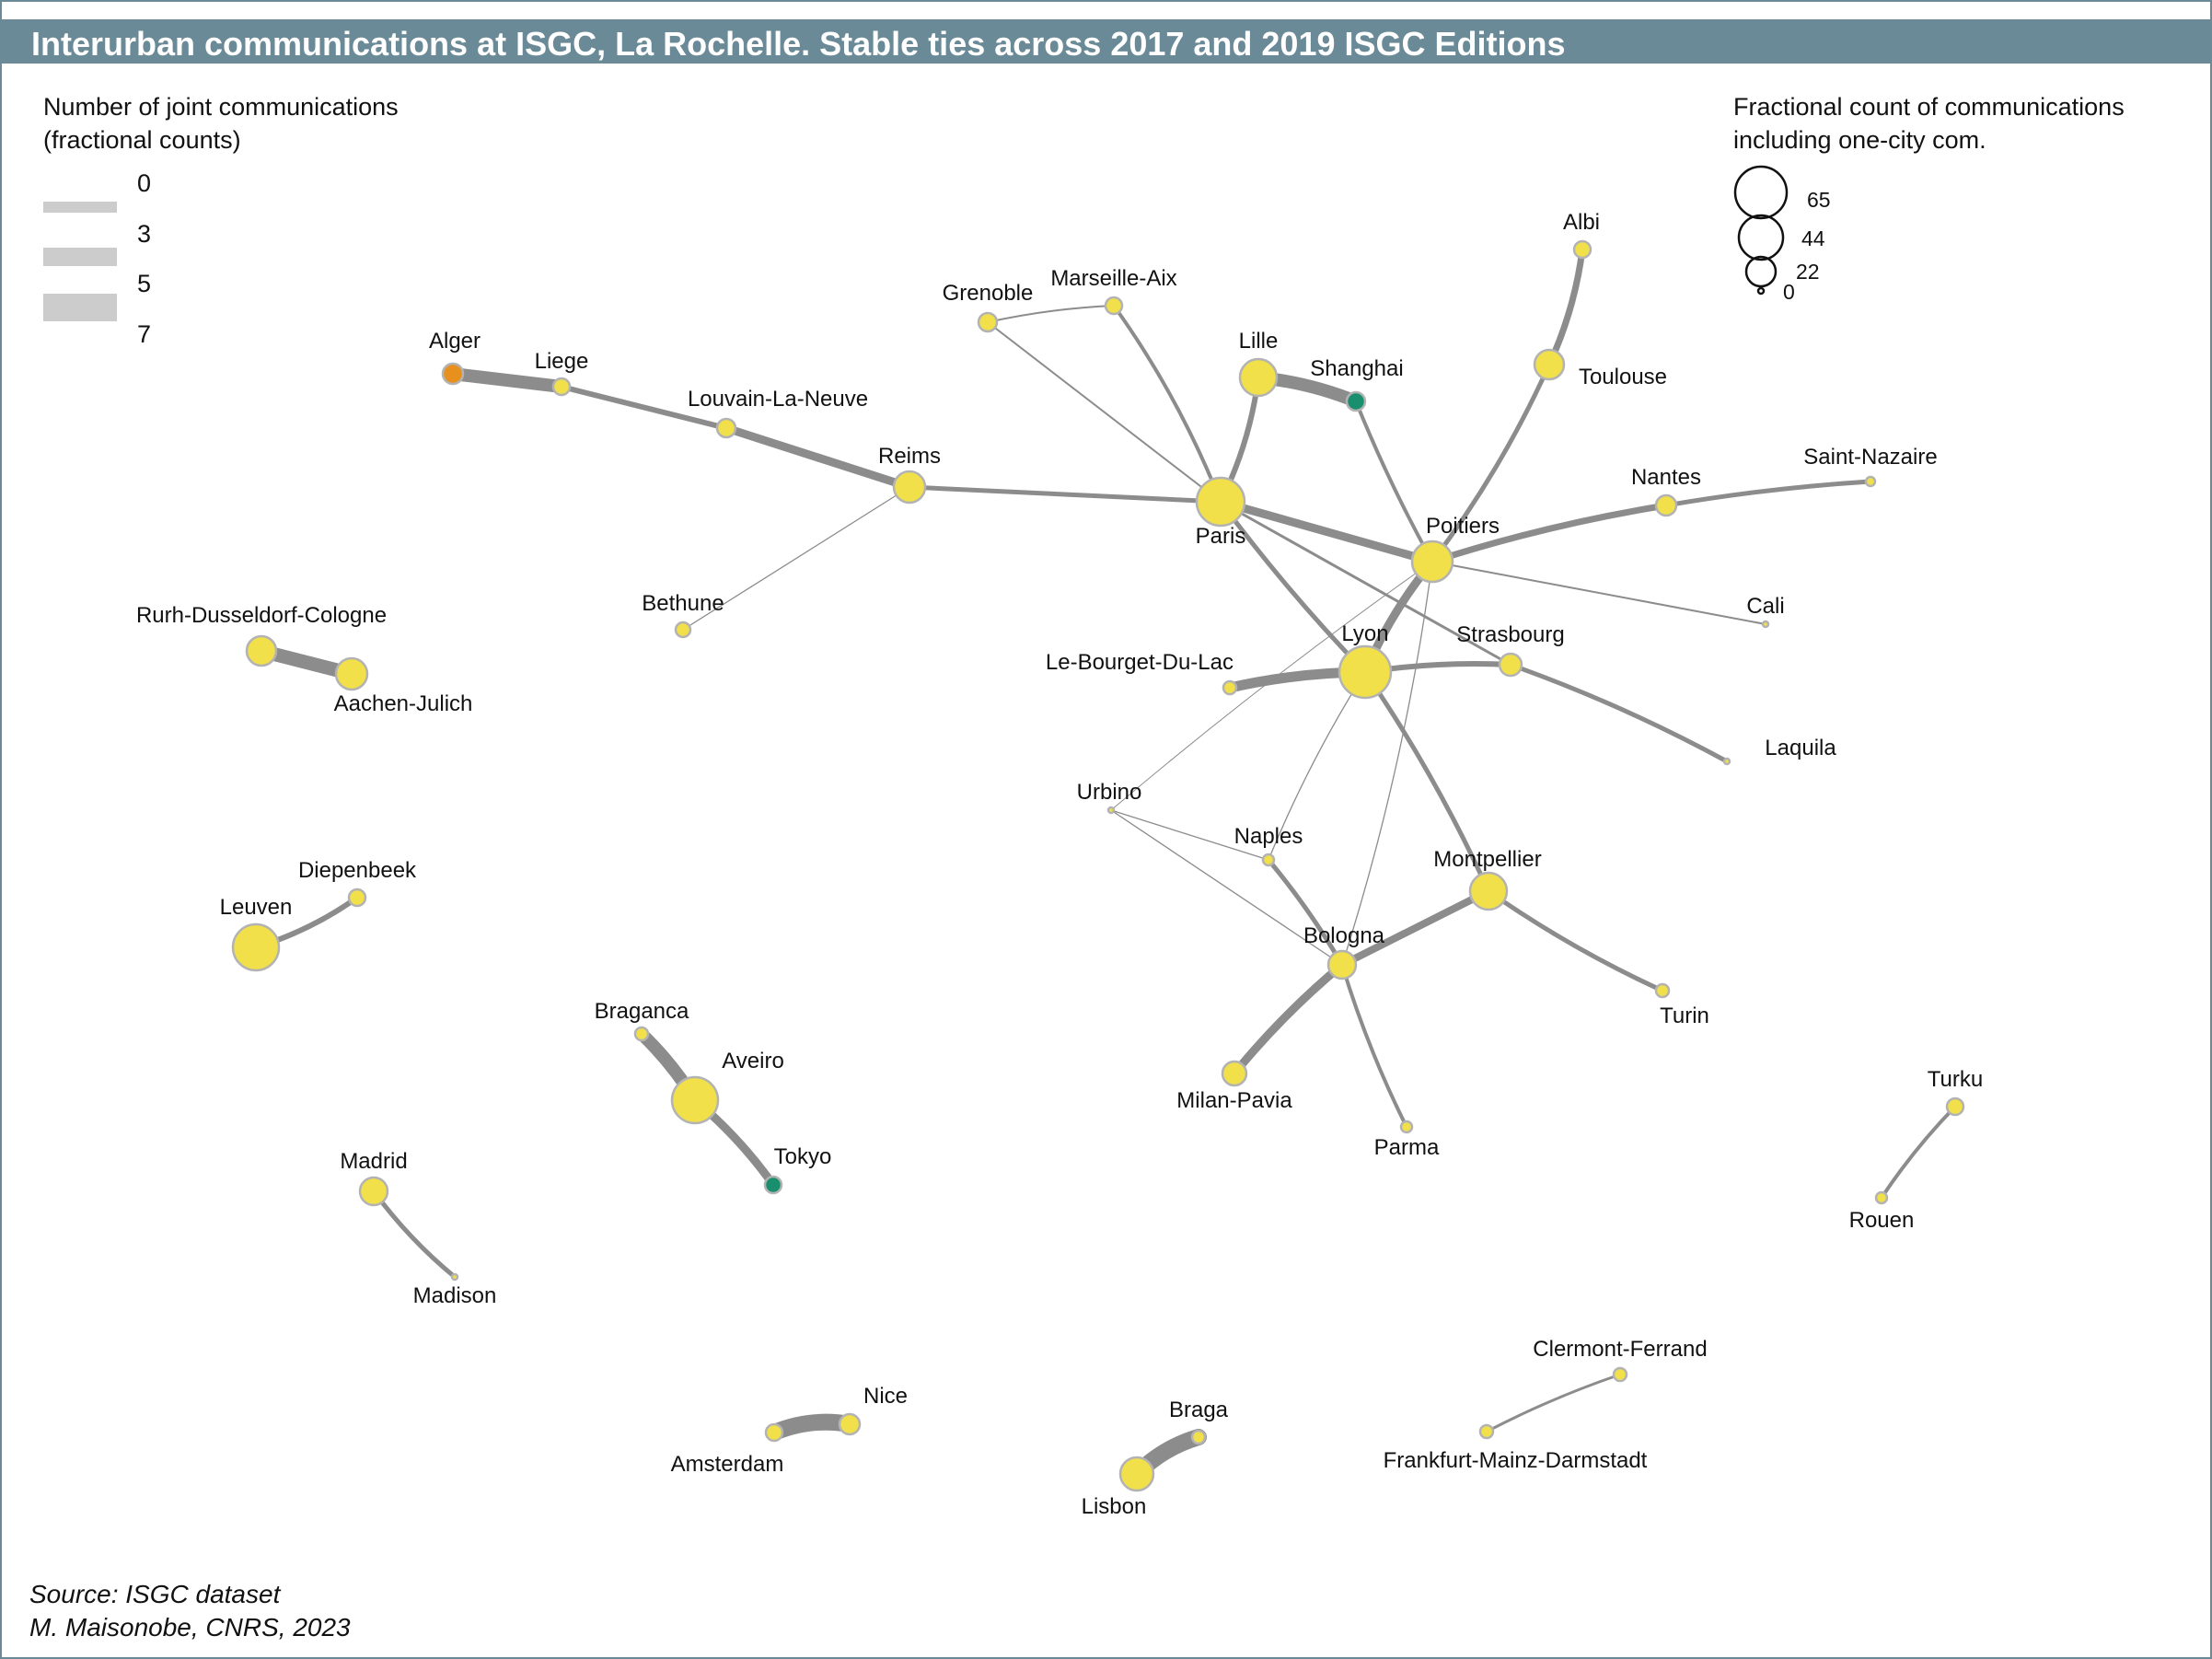  I want to click on node-lisbon, so click(1136, 1474).